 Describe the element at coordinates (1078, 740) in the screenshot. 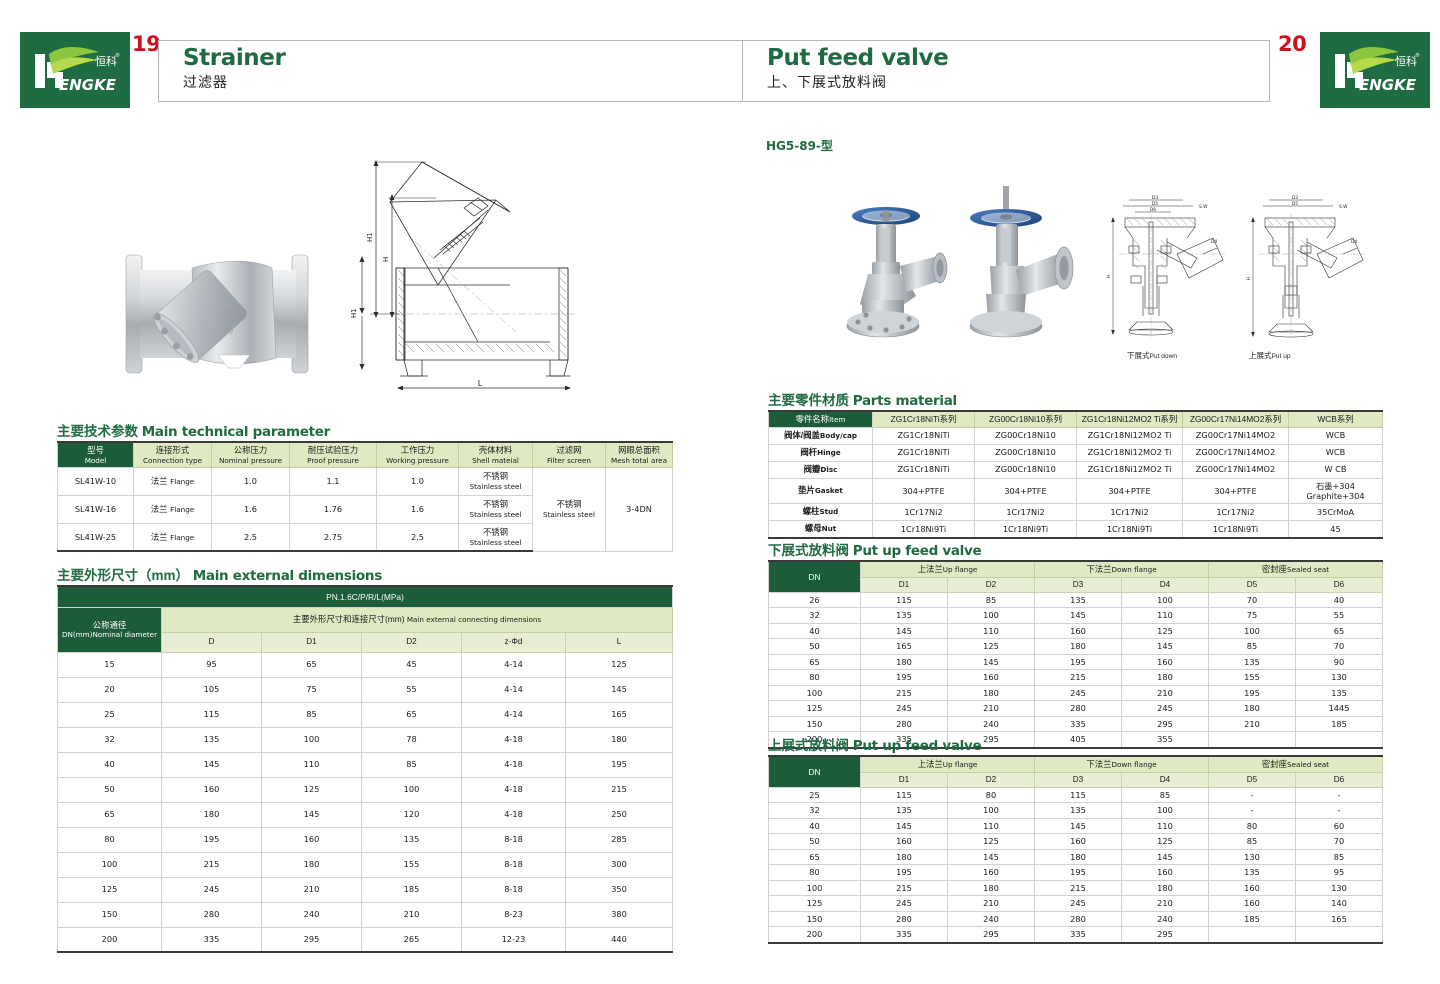

I see `cell-value: 405` at that location.